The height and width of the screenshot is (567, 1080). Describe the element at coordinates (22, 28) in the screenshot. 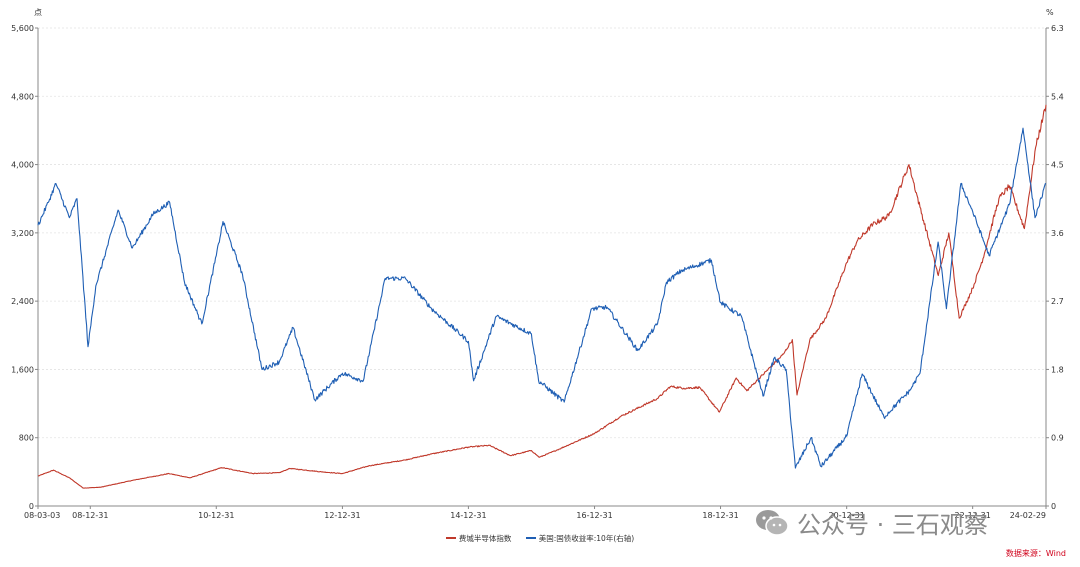

I see `left-tick-label: 5,600` at that location.